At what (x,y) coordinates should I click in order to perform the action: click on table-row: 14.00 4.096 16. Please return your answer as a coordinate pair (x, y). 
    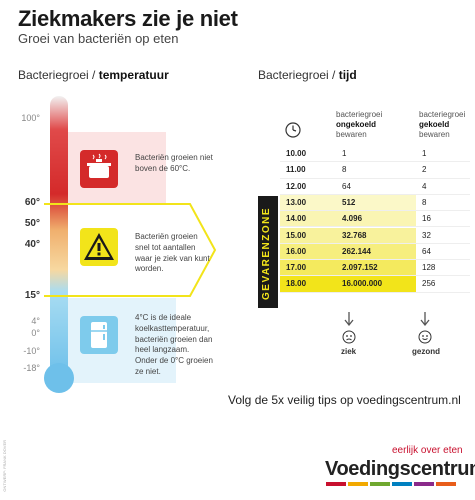
    Looking at the image, I should click on (375, 219).